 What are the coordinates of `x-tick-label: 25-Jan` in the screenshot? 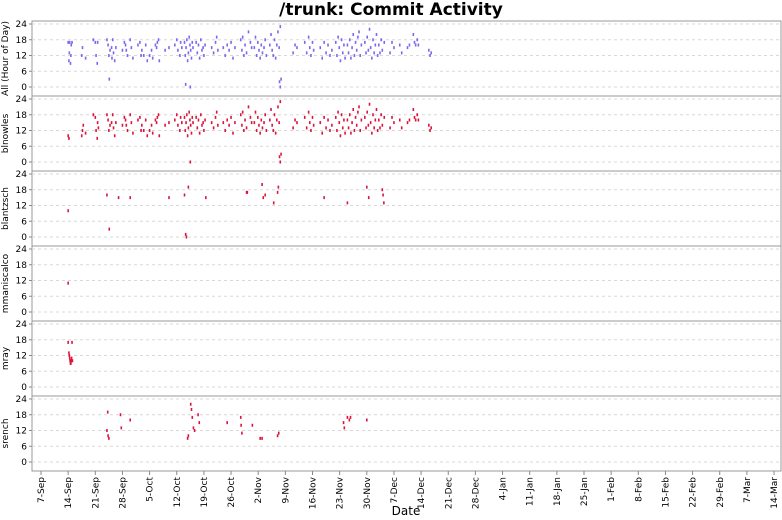 It's located at (585, 491).